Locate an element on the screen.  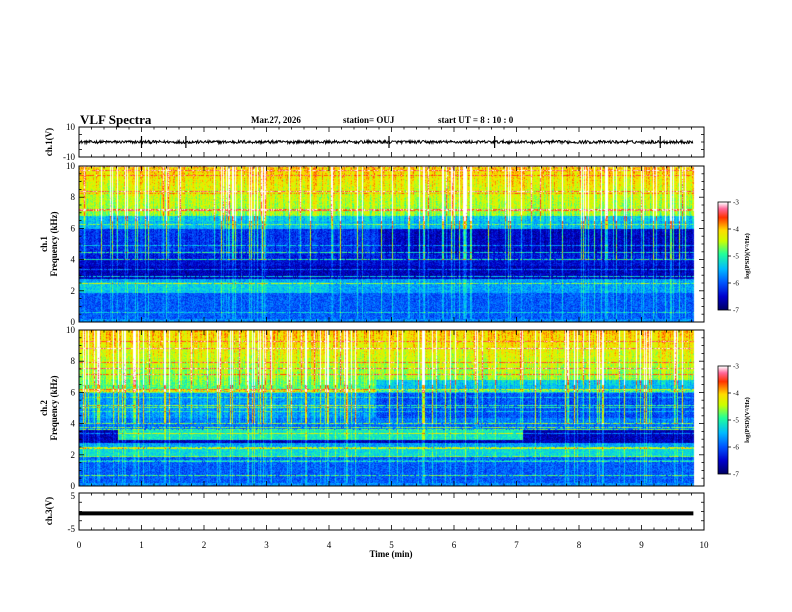
ch2-colorbar: -3 -4 -5 -6 -7 log(PSD)(V²/Hz) is located at coordinates (734, 421).